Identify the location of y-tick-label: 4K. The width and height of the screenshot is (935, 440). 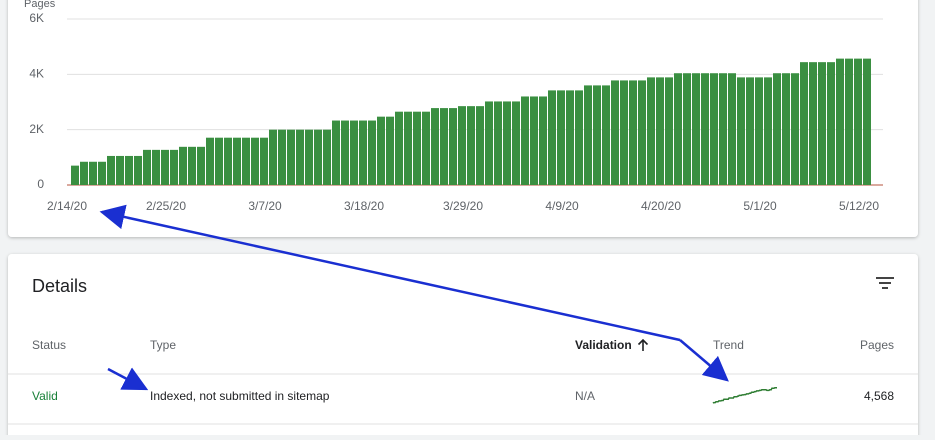
(36, 74).